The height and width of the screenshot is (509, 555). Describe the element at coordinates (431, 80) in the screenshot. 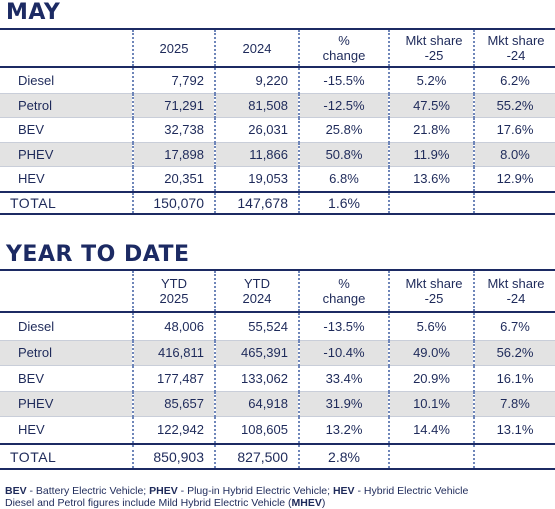

I see `cell-share-25: 5.2%` at that location.